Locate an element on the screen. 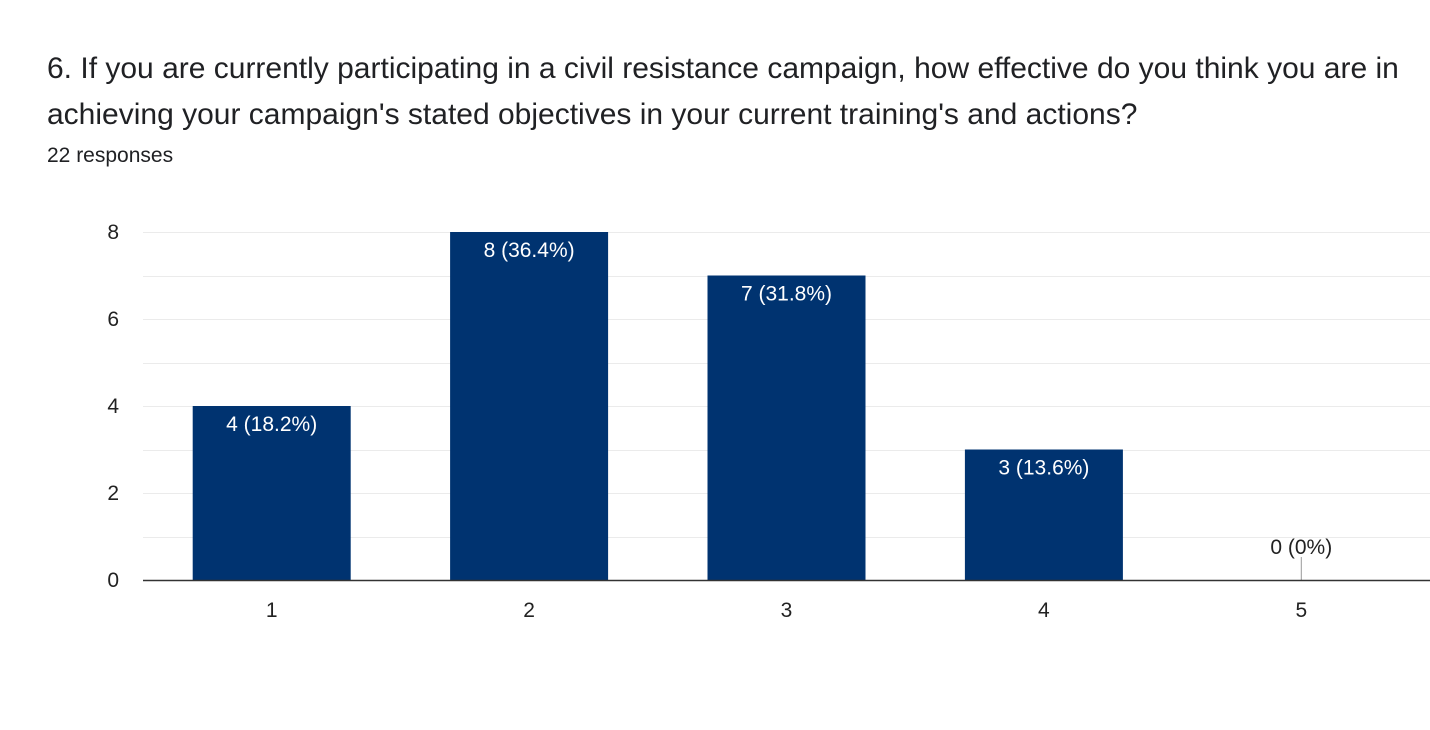  x-tick-label: 4 is located at coordinates (1044, 610).